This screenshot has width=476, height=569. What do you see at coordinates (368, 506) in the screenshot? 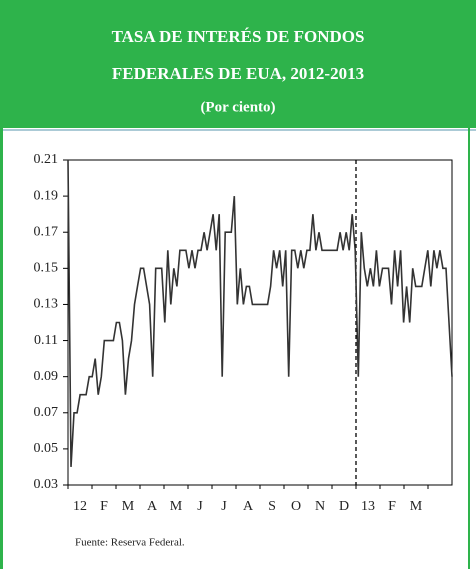
I see `x-tick-label: 13` at bounding box center [368, 506].